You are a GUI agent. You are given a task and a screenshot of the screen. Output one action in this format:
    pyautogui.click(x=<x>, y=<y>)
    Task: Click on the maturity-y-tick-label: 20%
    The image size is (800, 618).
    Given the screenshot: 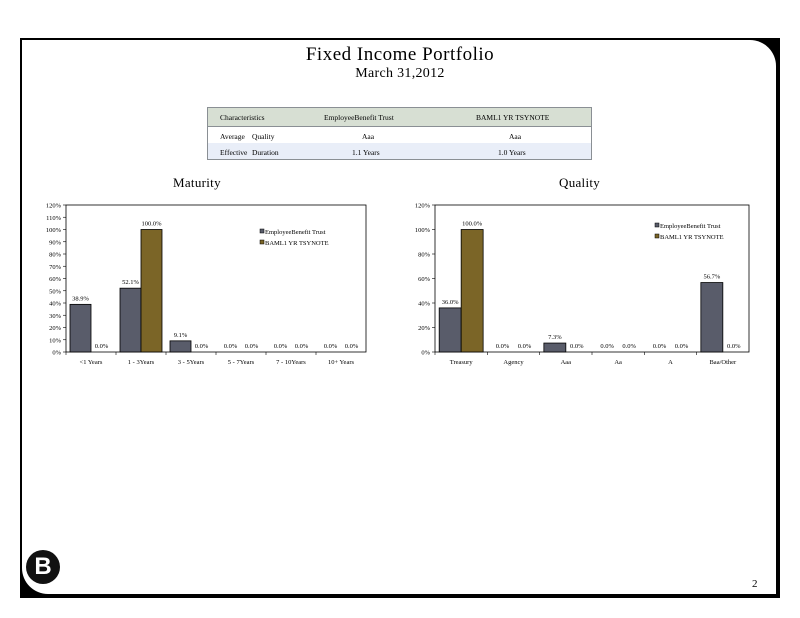 What is the action you would take?
    pyautogui.click(x=55, y=328)
    